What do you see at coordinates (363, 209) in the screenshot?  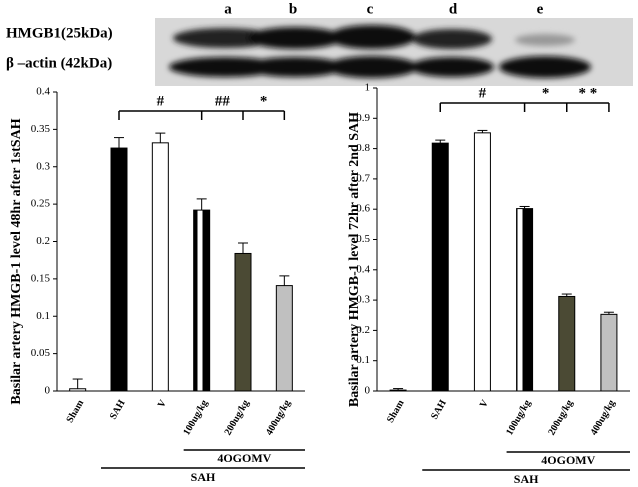 I see `y-tick-label: 0.6` at bounding box center [363, 209].